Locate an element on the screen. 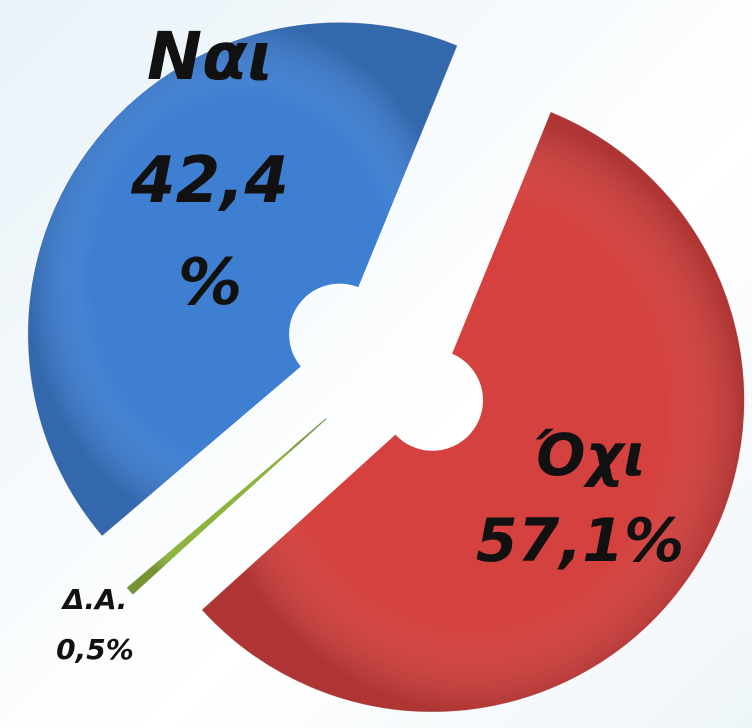 The image size is (752, 728). value-label: 57,1% is located at coordinates (580, 541).